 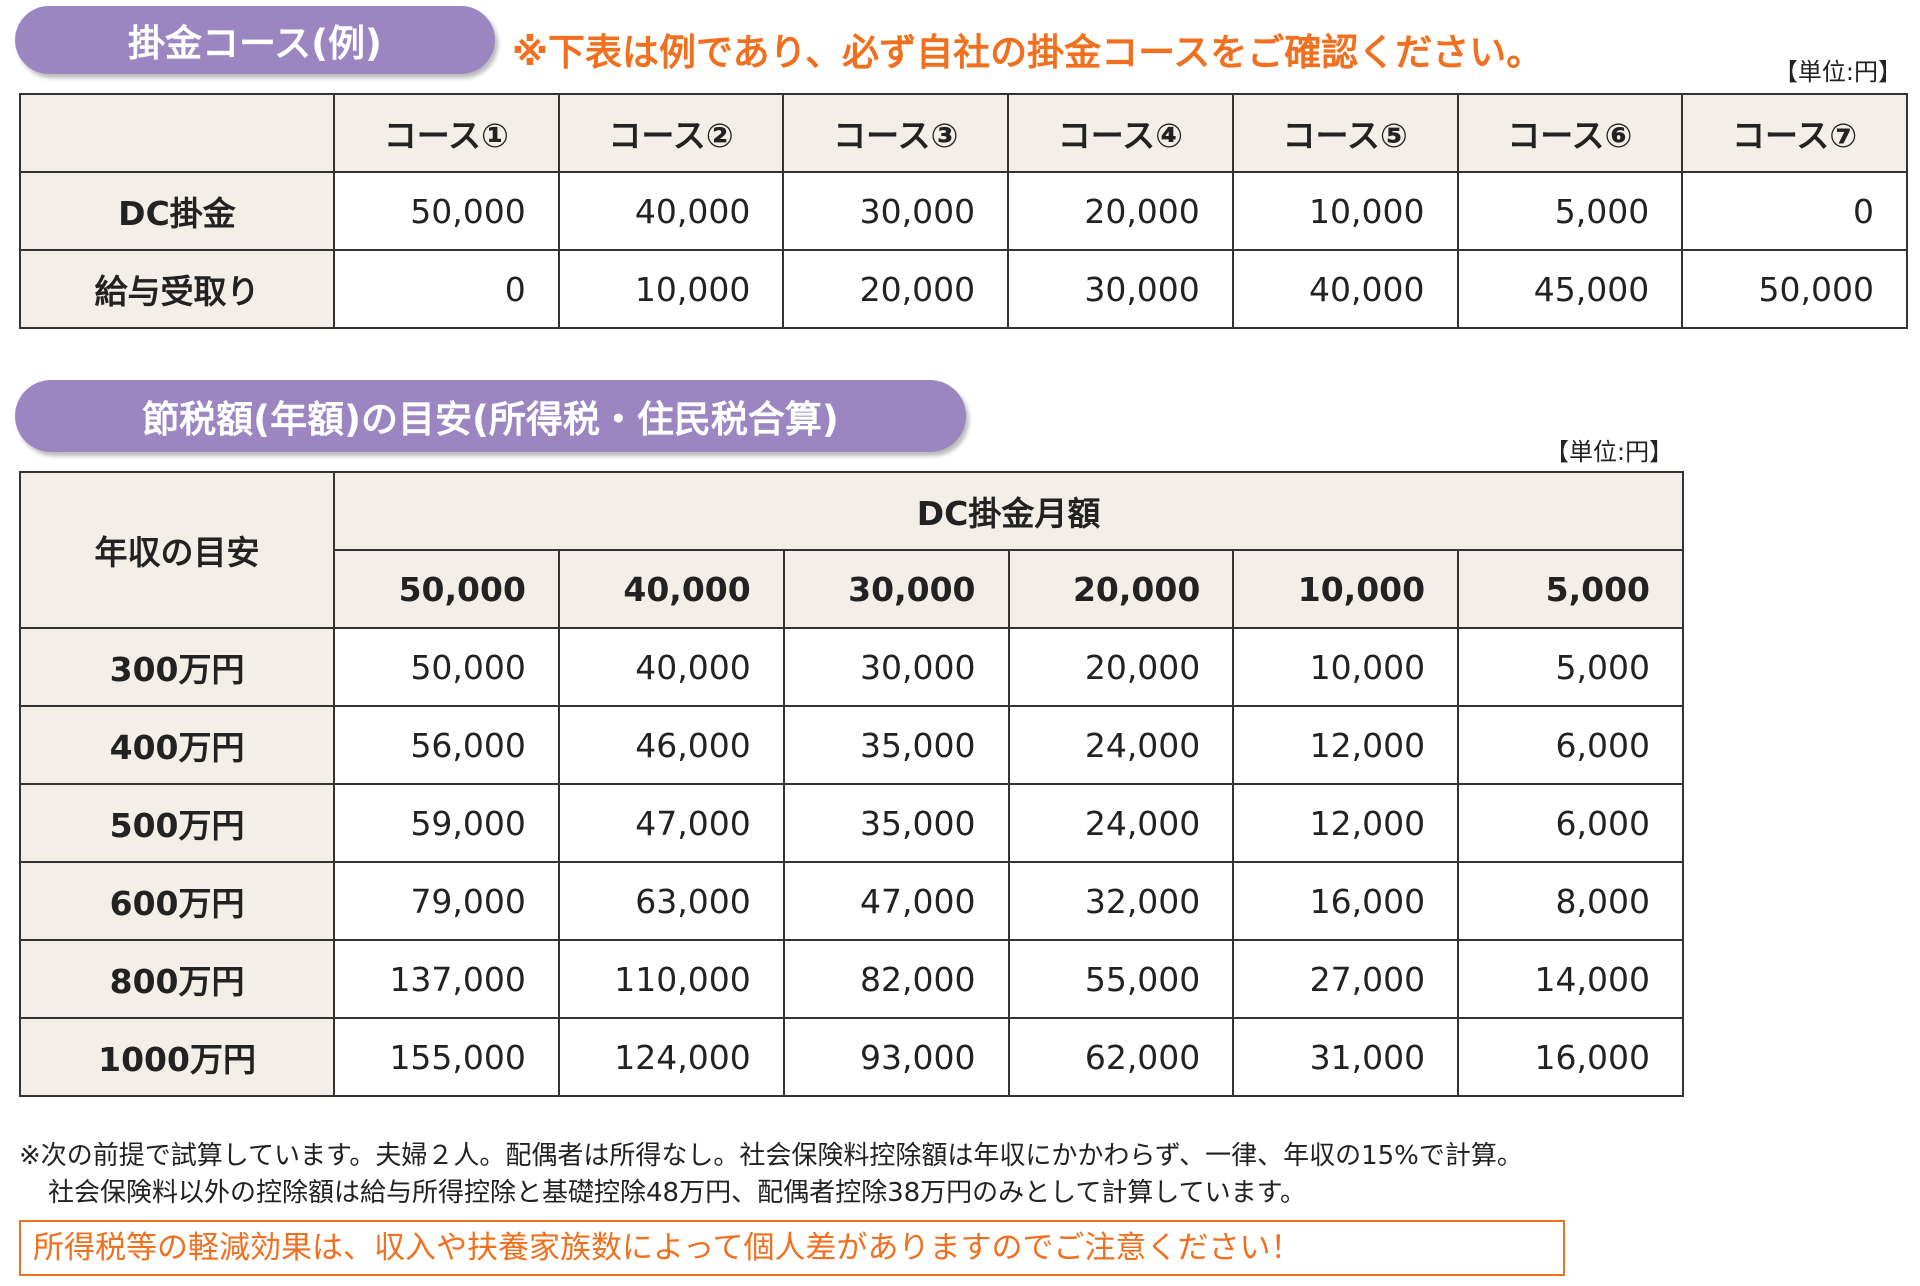 What do you see at coordinates (1121, 589) in the screenshot?
I see `column-header: 20,000` at bounding box center [1121, 589].